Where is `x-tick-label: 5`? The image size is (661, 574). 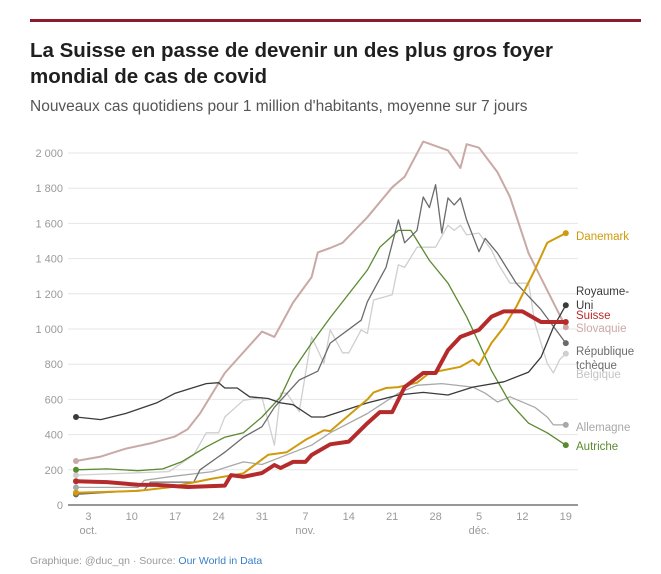 x-tick-label: 5 is located at coordinates (479, 517).